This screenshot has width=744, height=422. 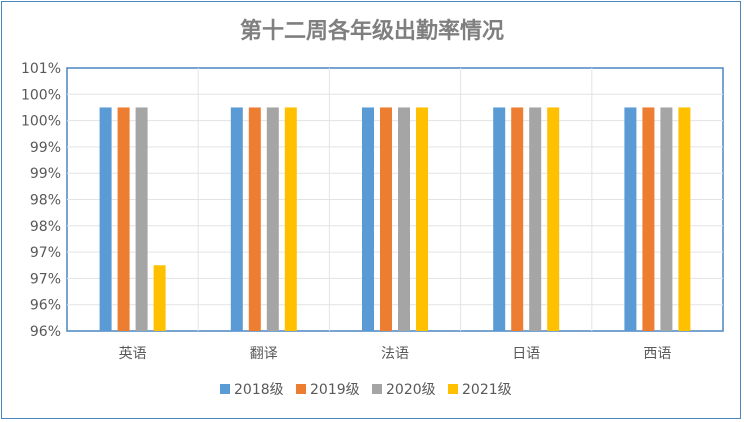 What do you see at coordinates (526, 354) in the screenshot?
I see `x-category-label: 日语` at bounding box center [526, 354].